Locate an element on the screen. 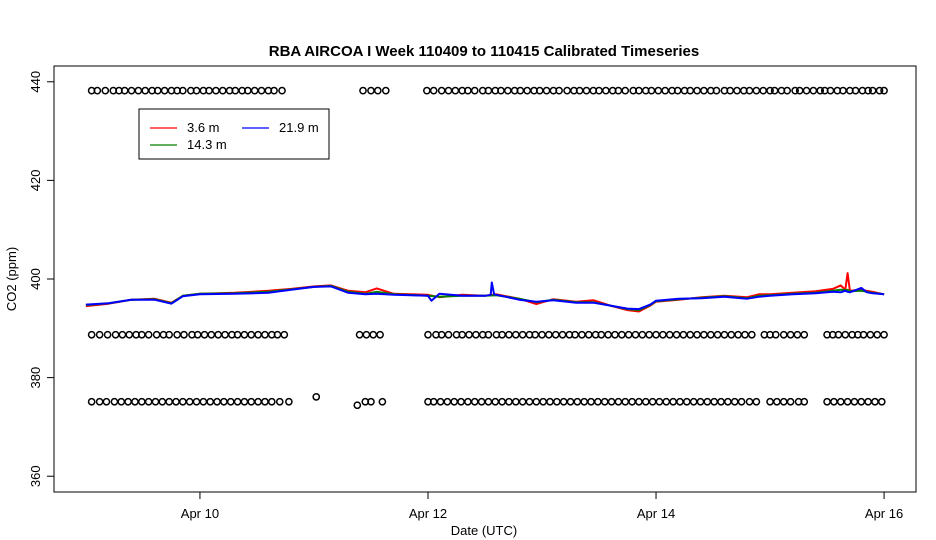 The height and width of the screenshot is (540, 936). y-tick-label: 360 is located at coordinates (35, 476).